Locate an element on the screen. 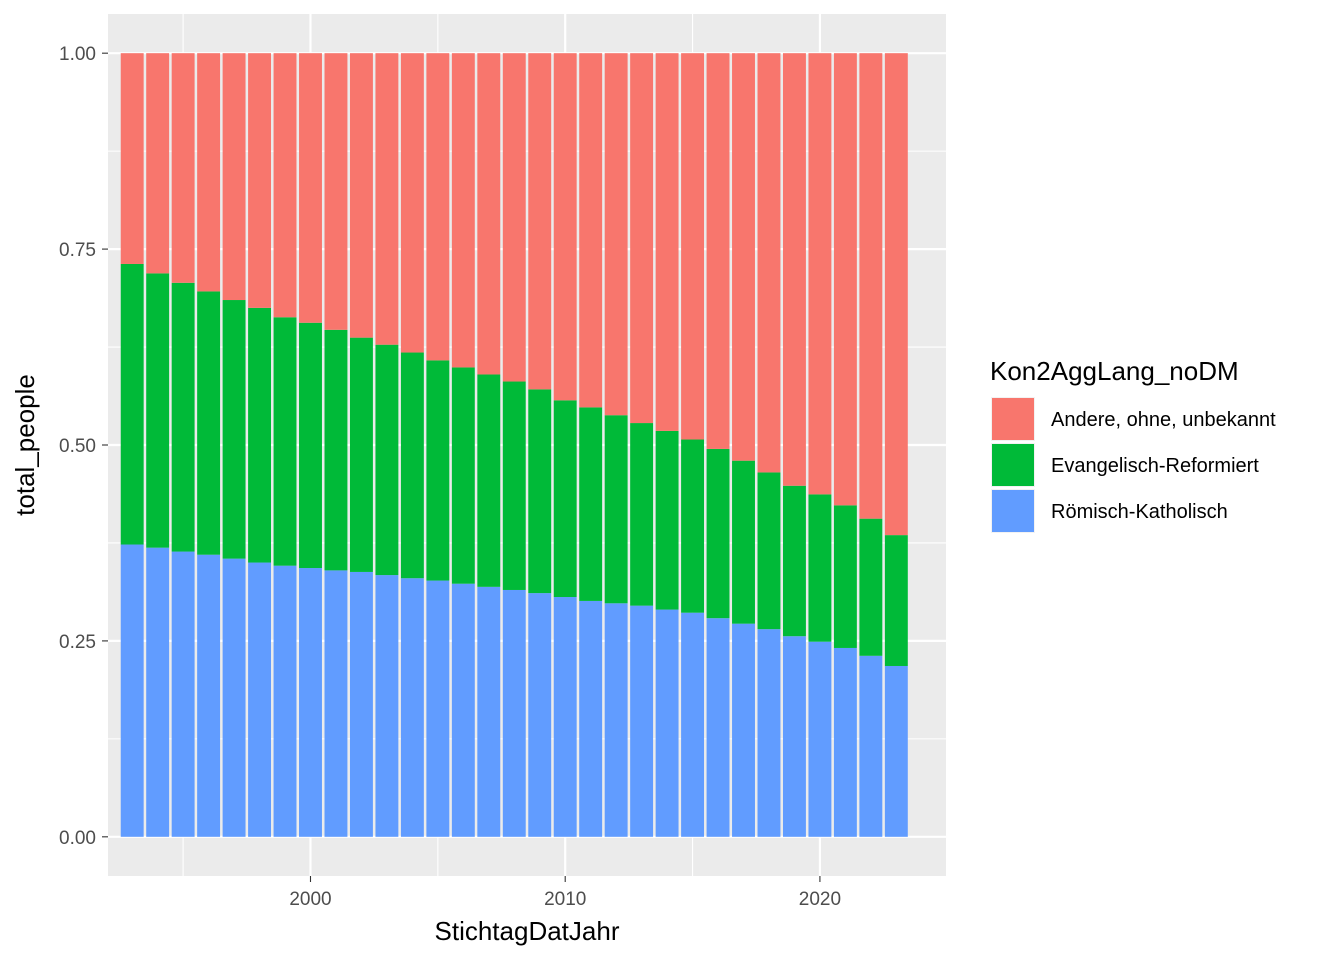  bar-r-misch-katholisch-2010 is located at coordinates (565, 717).